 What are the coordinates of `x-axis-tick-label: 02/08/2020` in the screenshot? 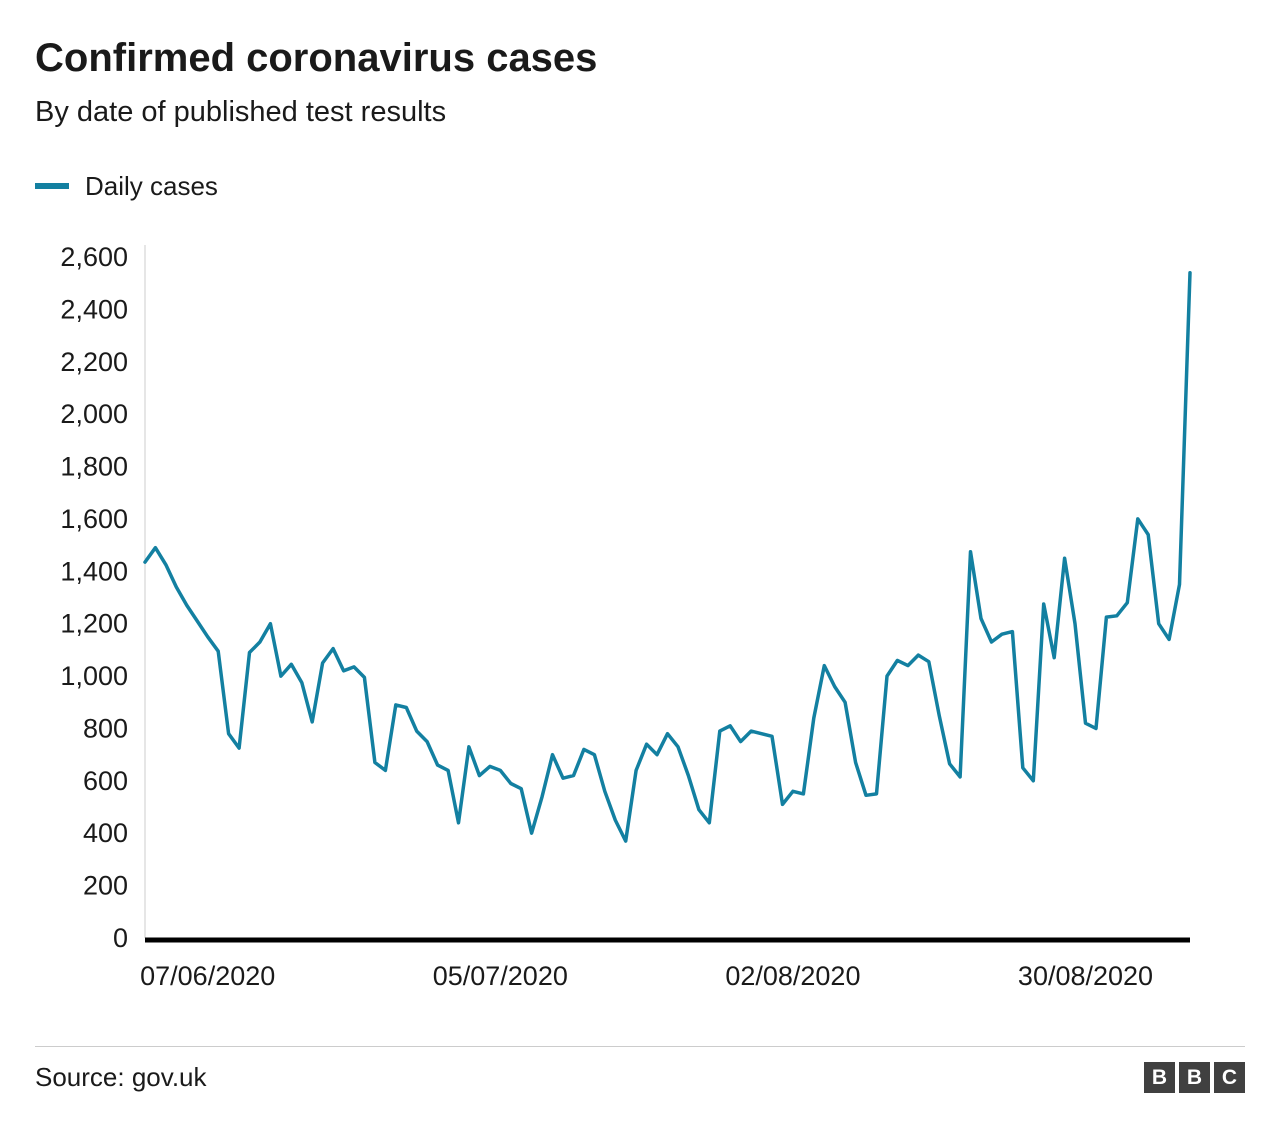 It's located at (792, 976).